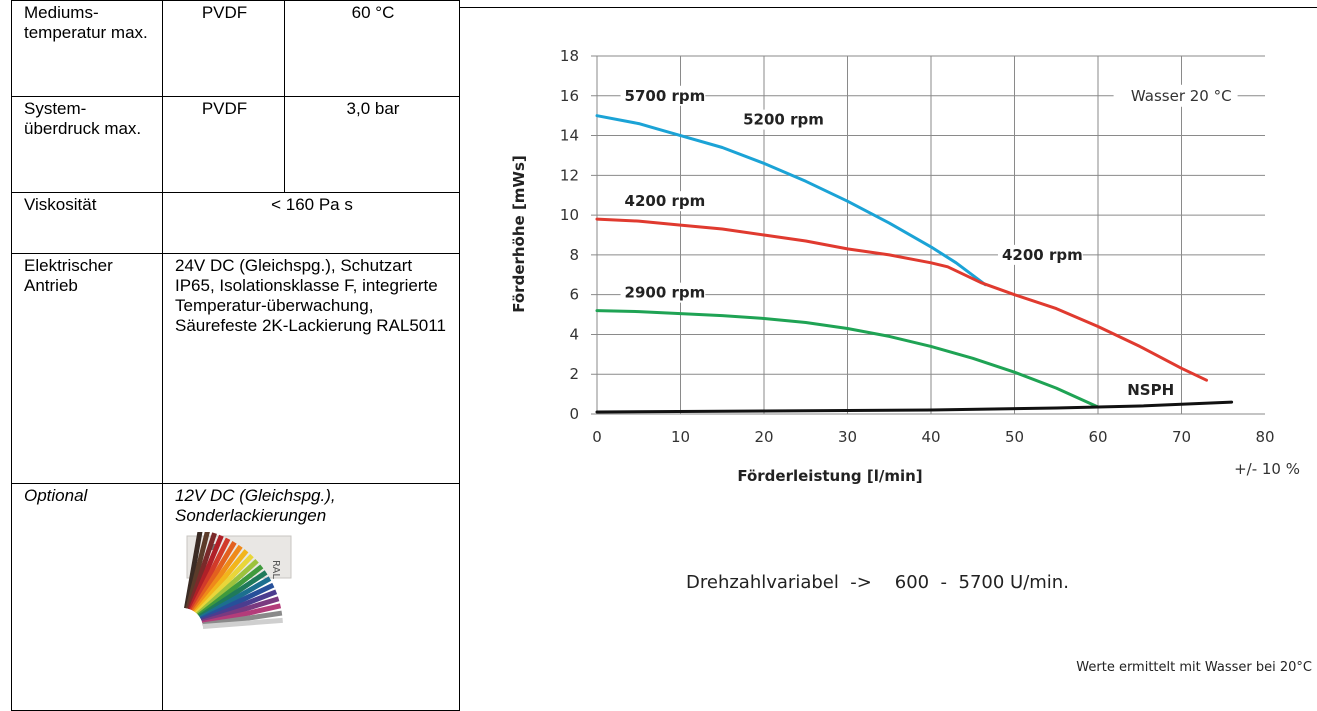 This screenshot has width=1317, height=711. What do you see at coordinates (87, 369) in the screenshot?
I see `drive-label: Elektrischer Antrieb` at bounding box center [87, 369].